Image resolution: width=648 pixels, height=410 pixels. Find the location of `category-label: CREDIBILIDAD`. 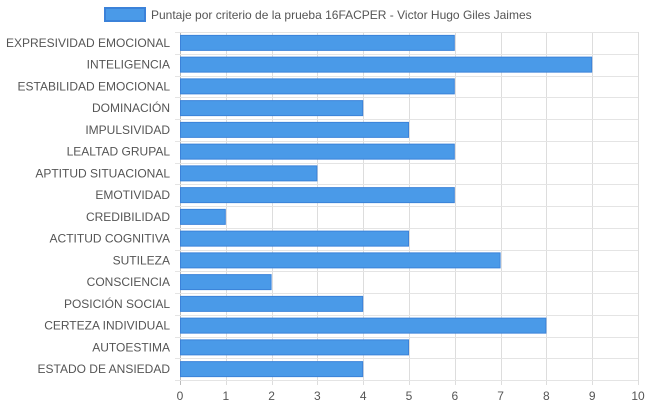

category-label: CREDIBILIDAD is located at coordinates (128, 217).